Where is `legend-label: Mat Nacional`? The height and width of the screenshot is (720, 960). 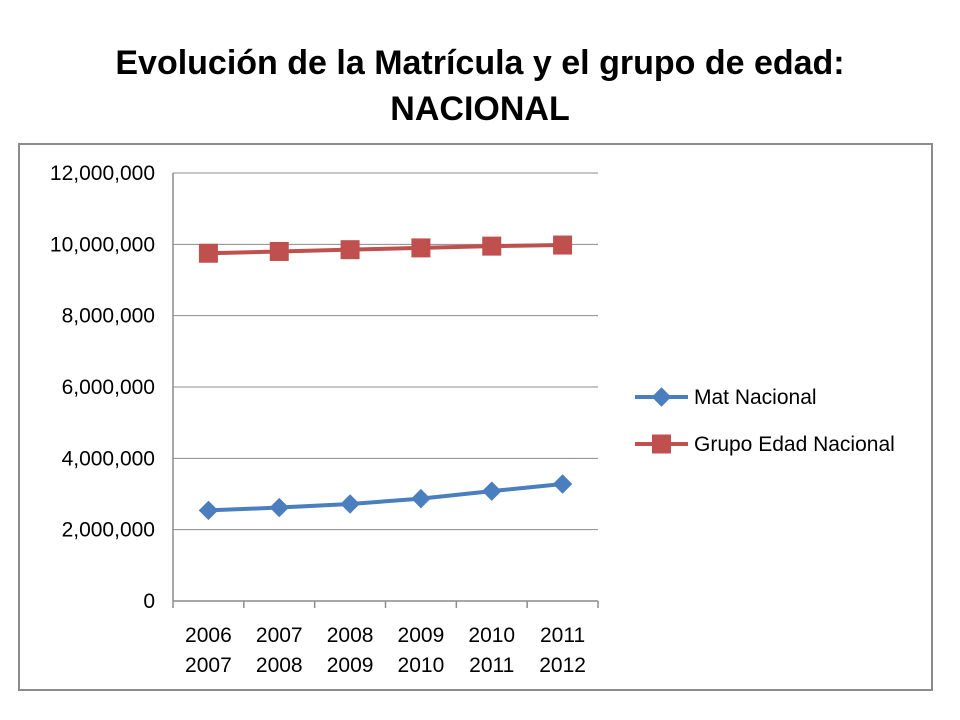 legend-label: Mat Nacional is located at coordinates (755, 397).